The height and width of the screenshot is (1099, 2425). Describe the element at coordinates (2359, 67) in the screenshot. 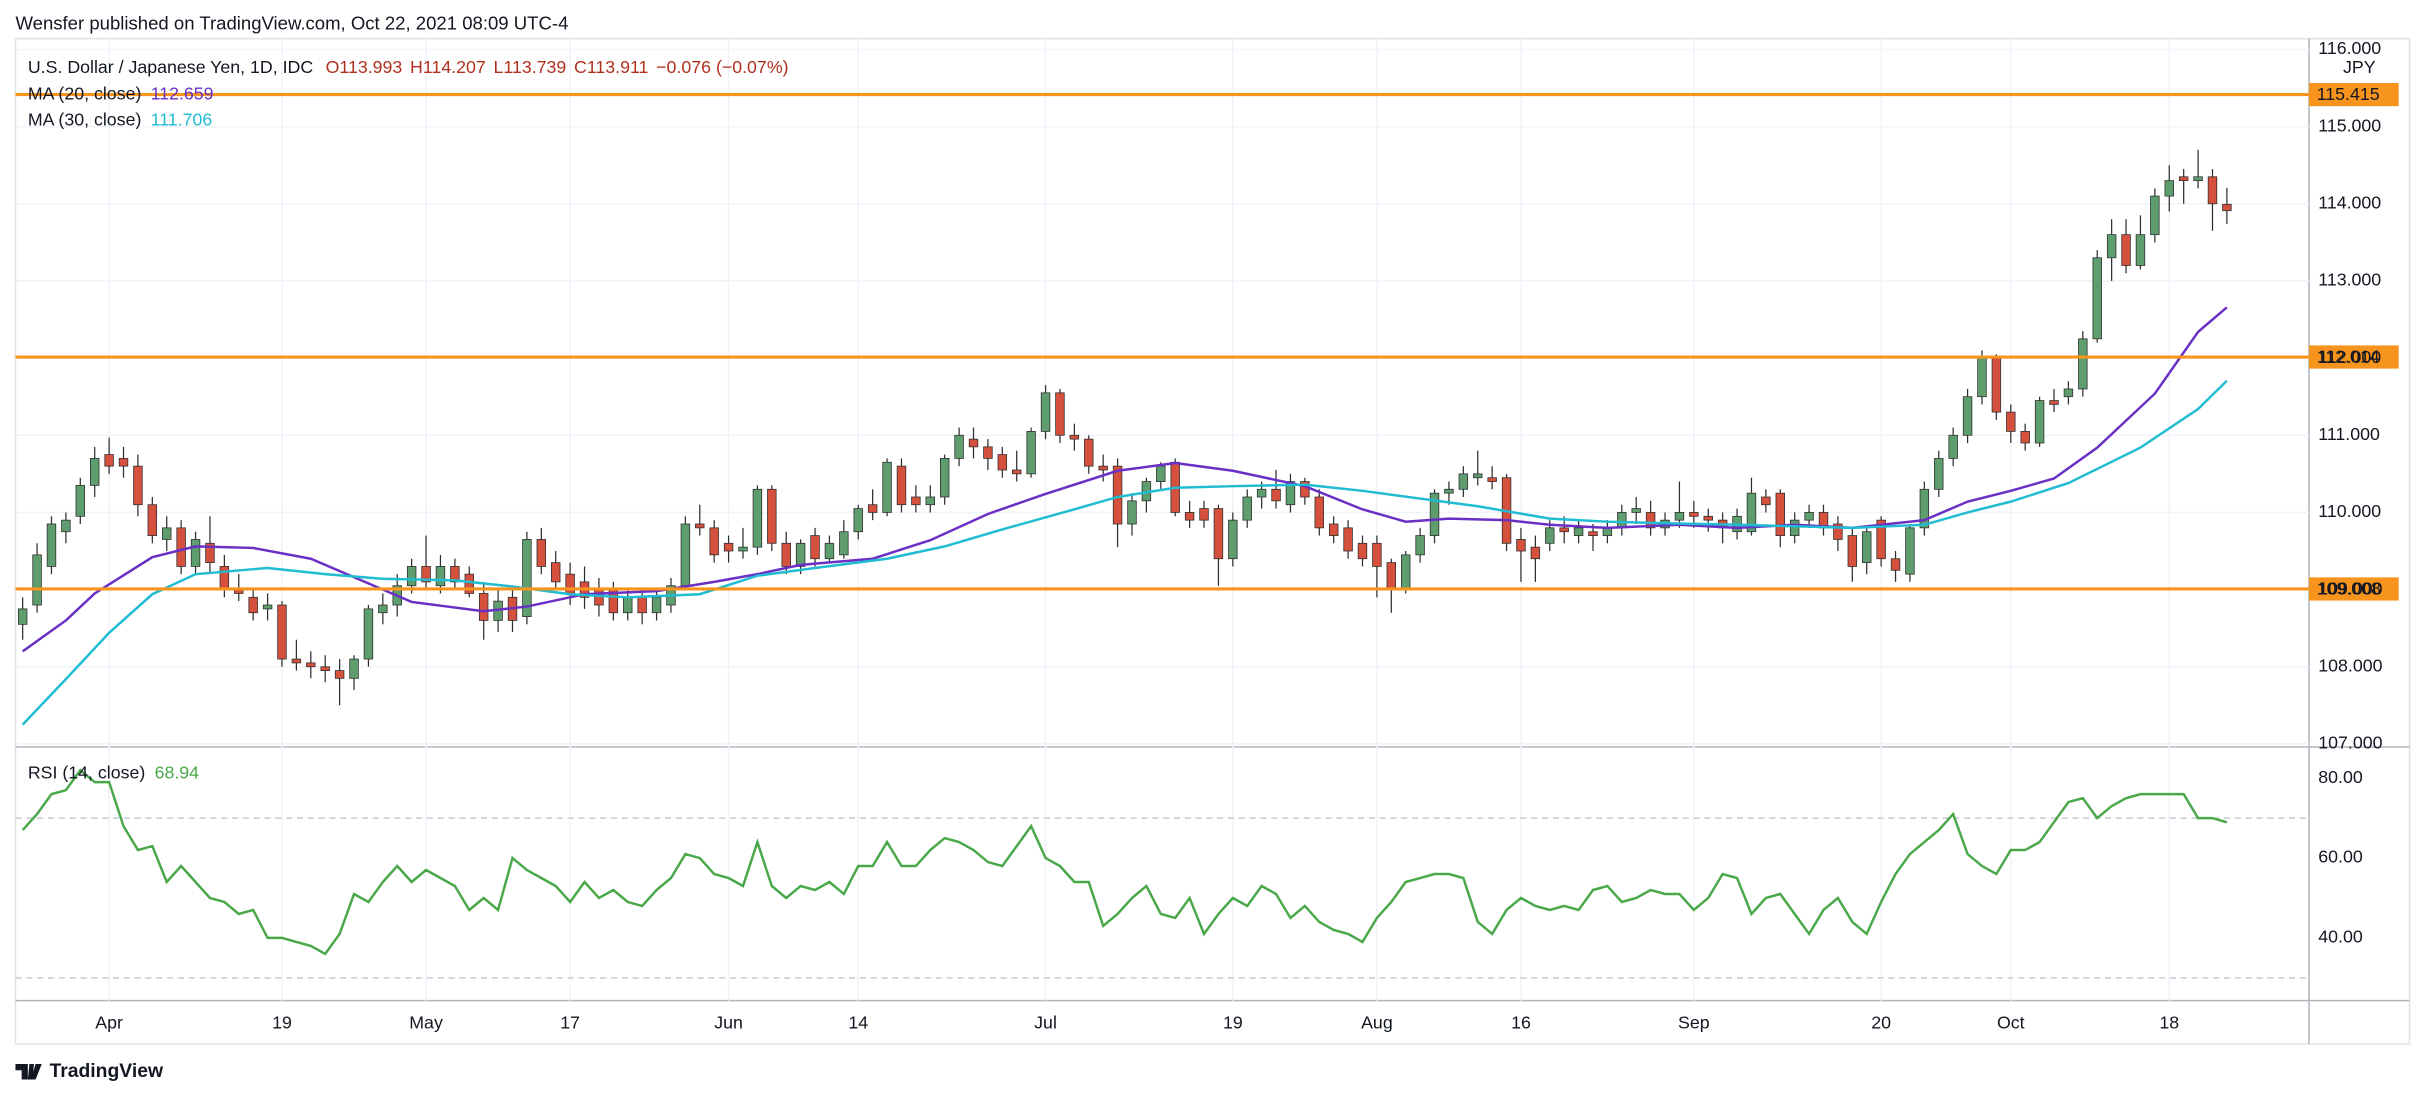

I see `currency-label: JPY` at that location.